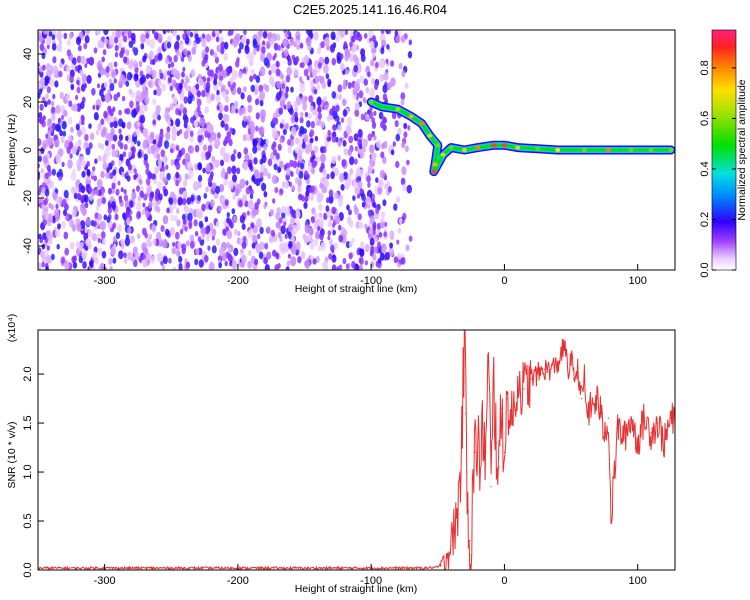  I want to click on y-tick-label: 1.0, so click(28, 471).